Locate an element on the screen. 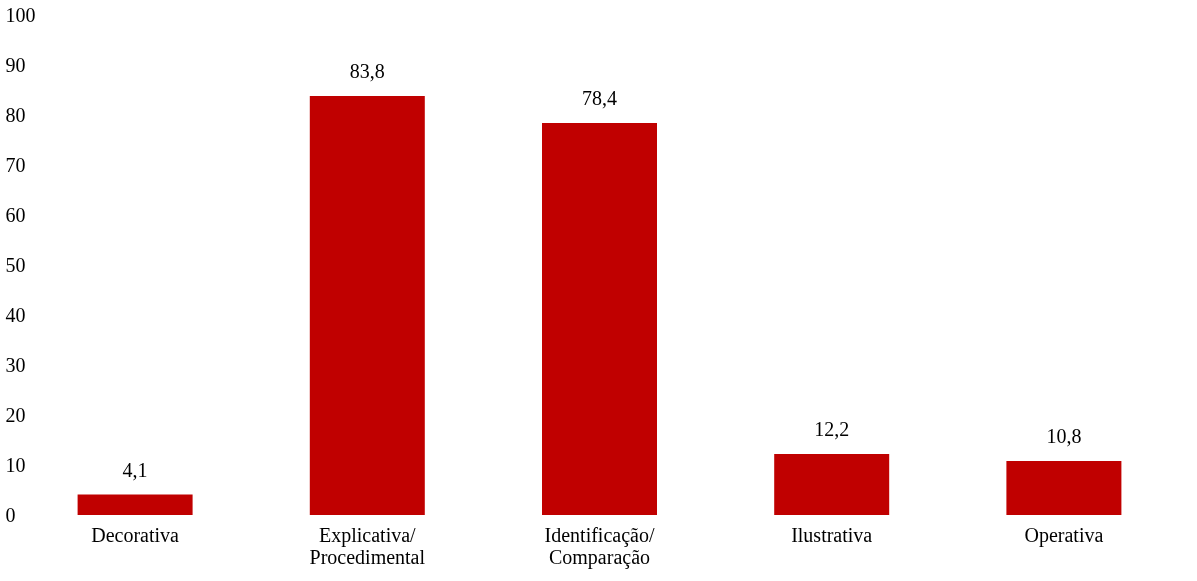  y-tick-label: 30 is located at coordinates (15, 364).